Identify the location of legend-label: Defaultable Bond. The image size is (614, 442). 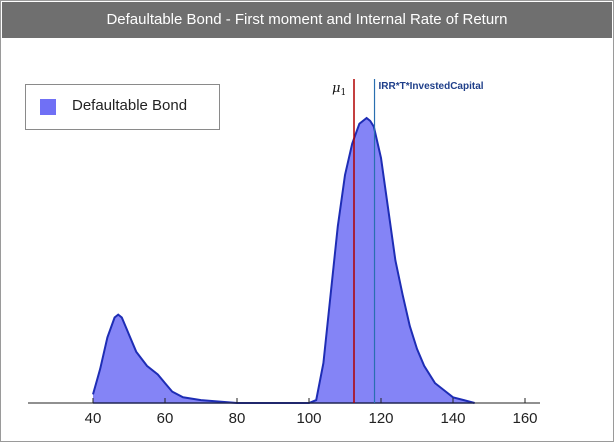
(130, 105).